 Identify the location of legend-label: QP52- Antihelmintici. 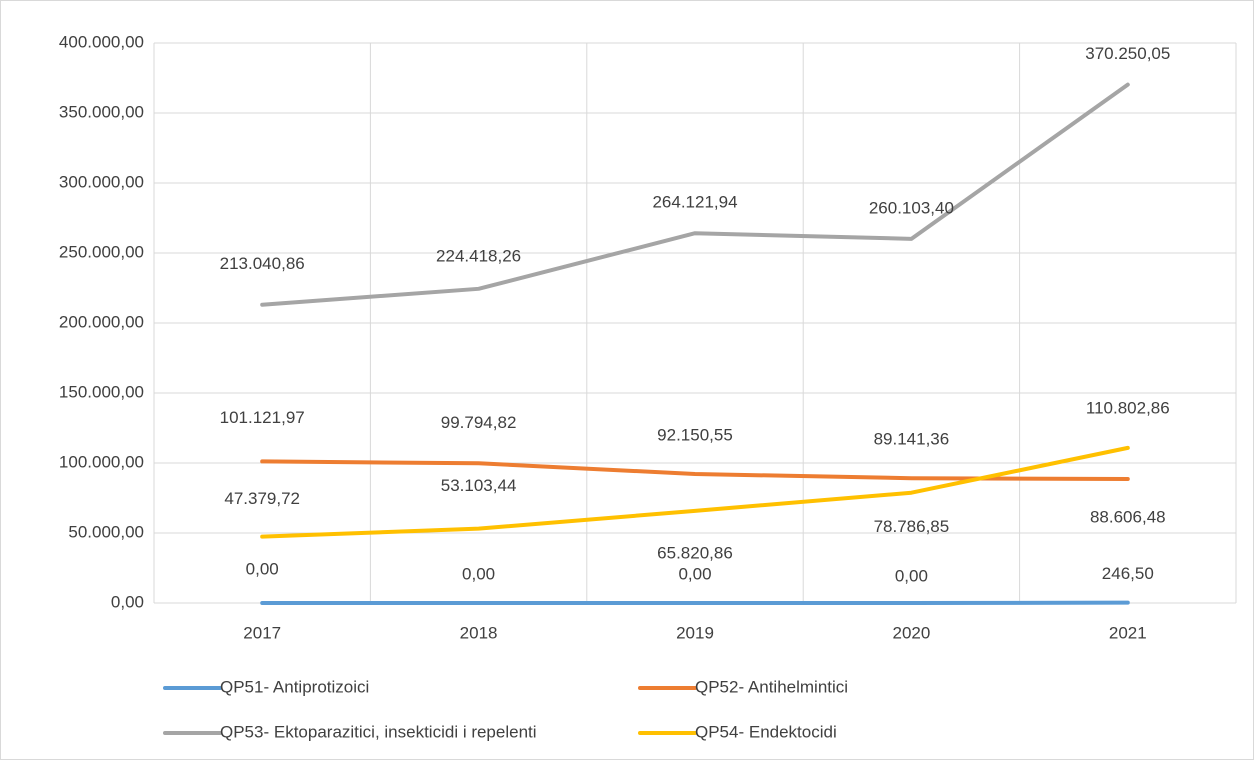
(771, 686).